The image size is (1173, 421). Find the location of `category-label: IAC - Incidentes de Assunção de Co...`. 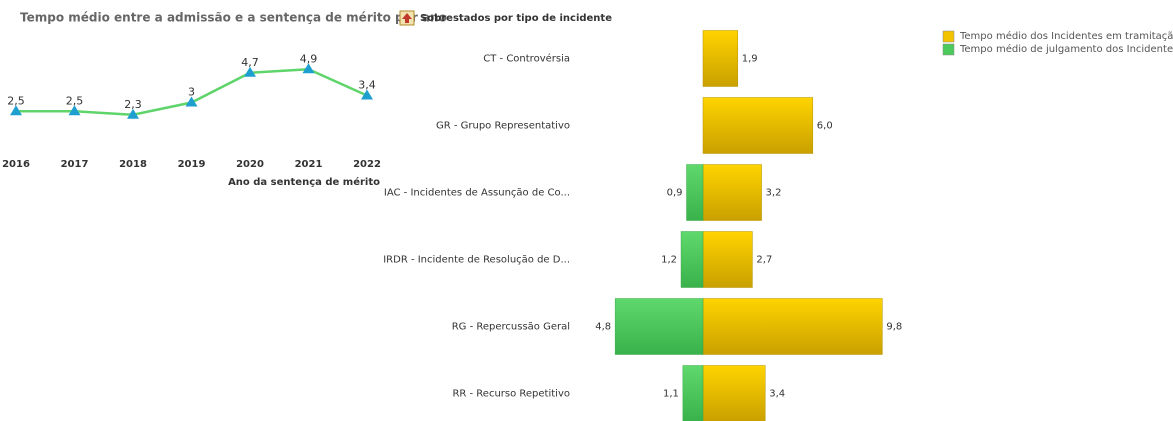

category-label: IAC - Incidentes de Assunção de Co... is located at coordinates (477, 193).